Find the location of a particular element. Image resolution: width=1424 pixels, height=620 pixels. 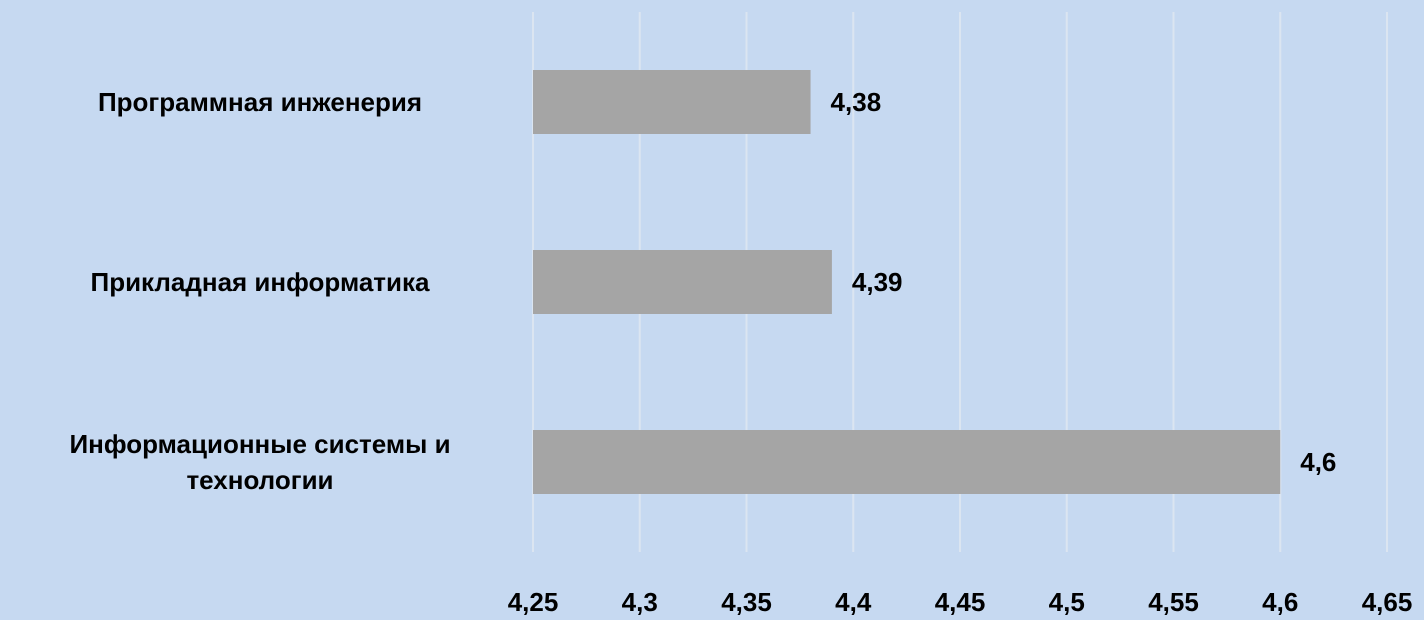

data-label: 4,38 is located at coordinates (856, 102).